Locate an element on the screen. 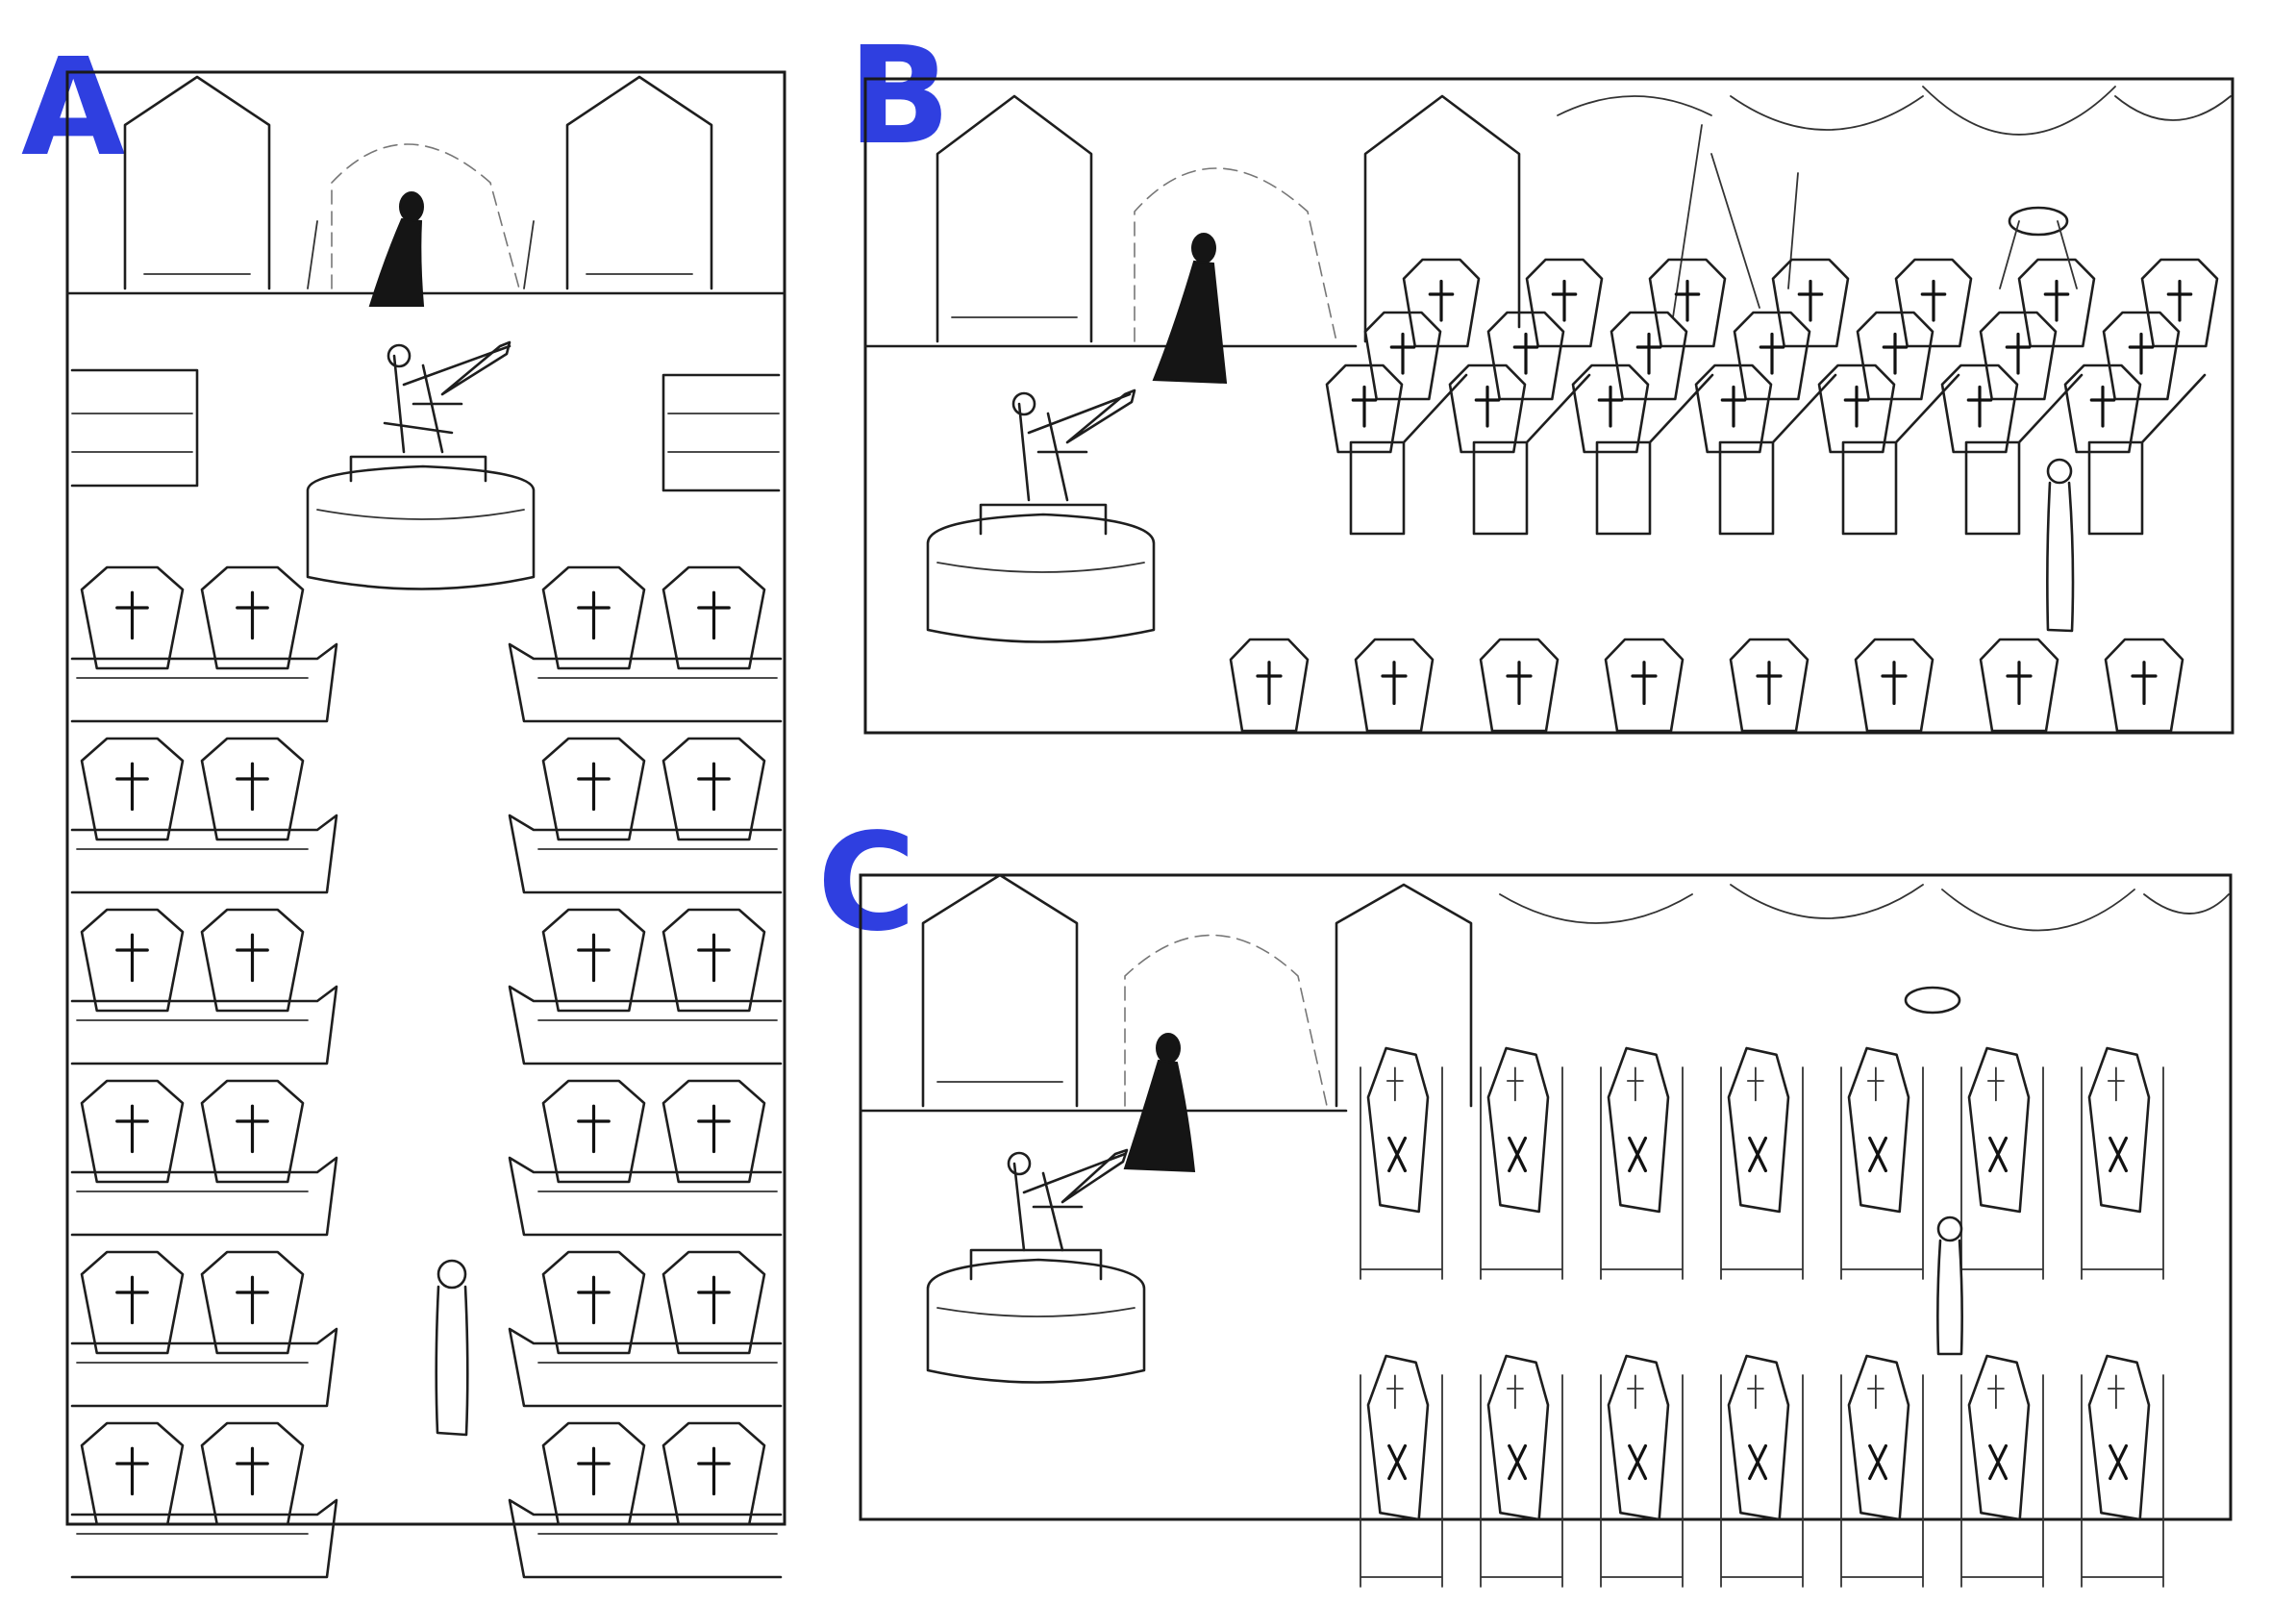 This screenshot has height=1604, width=2296. panel-c-statue is located at coordinates (1036, 1266).